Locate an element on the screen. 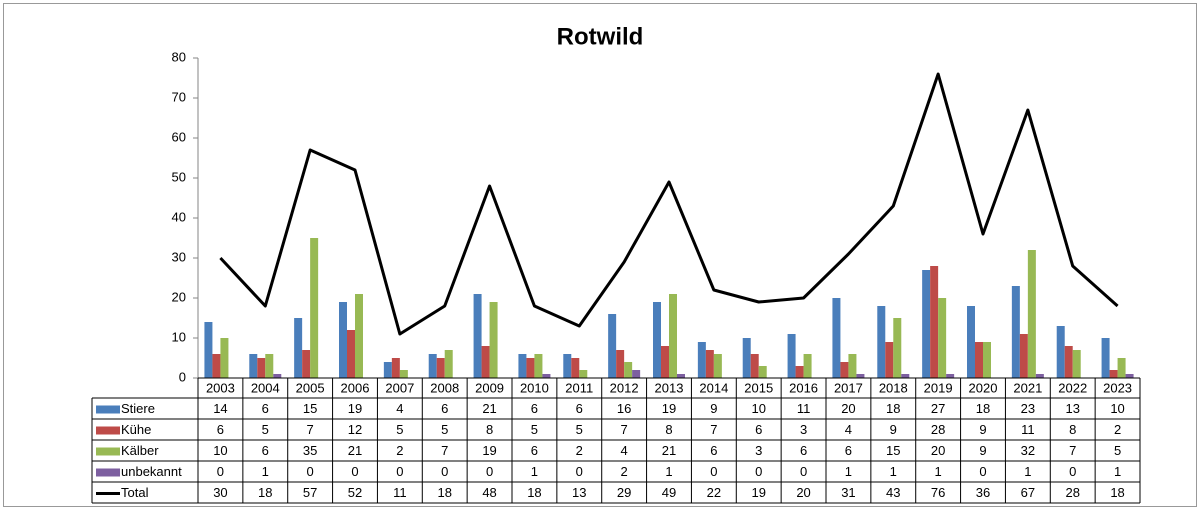  table-value: 8 is located at coordinates (1072, 429).